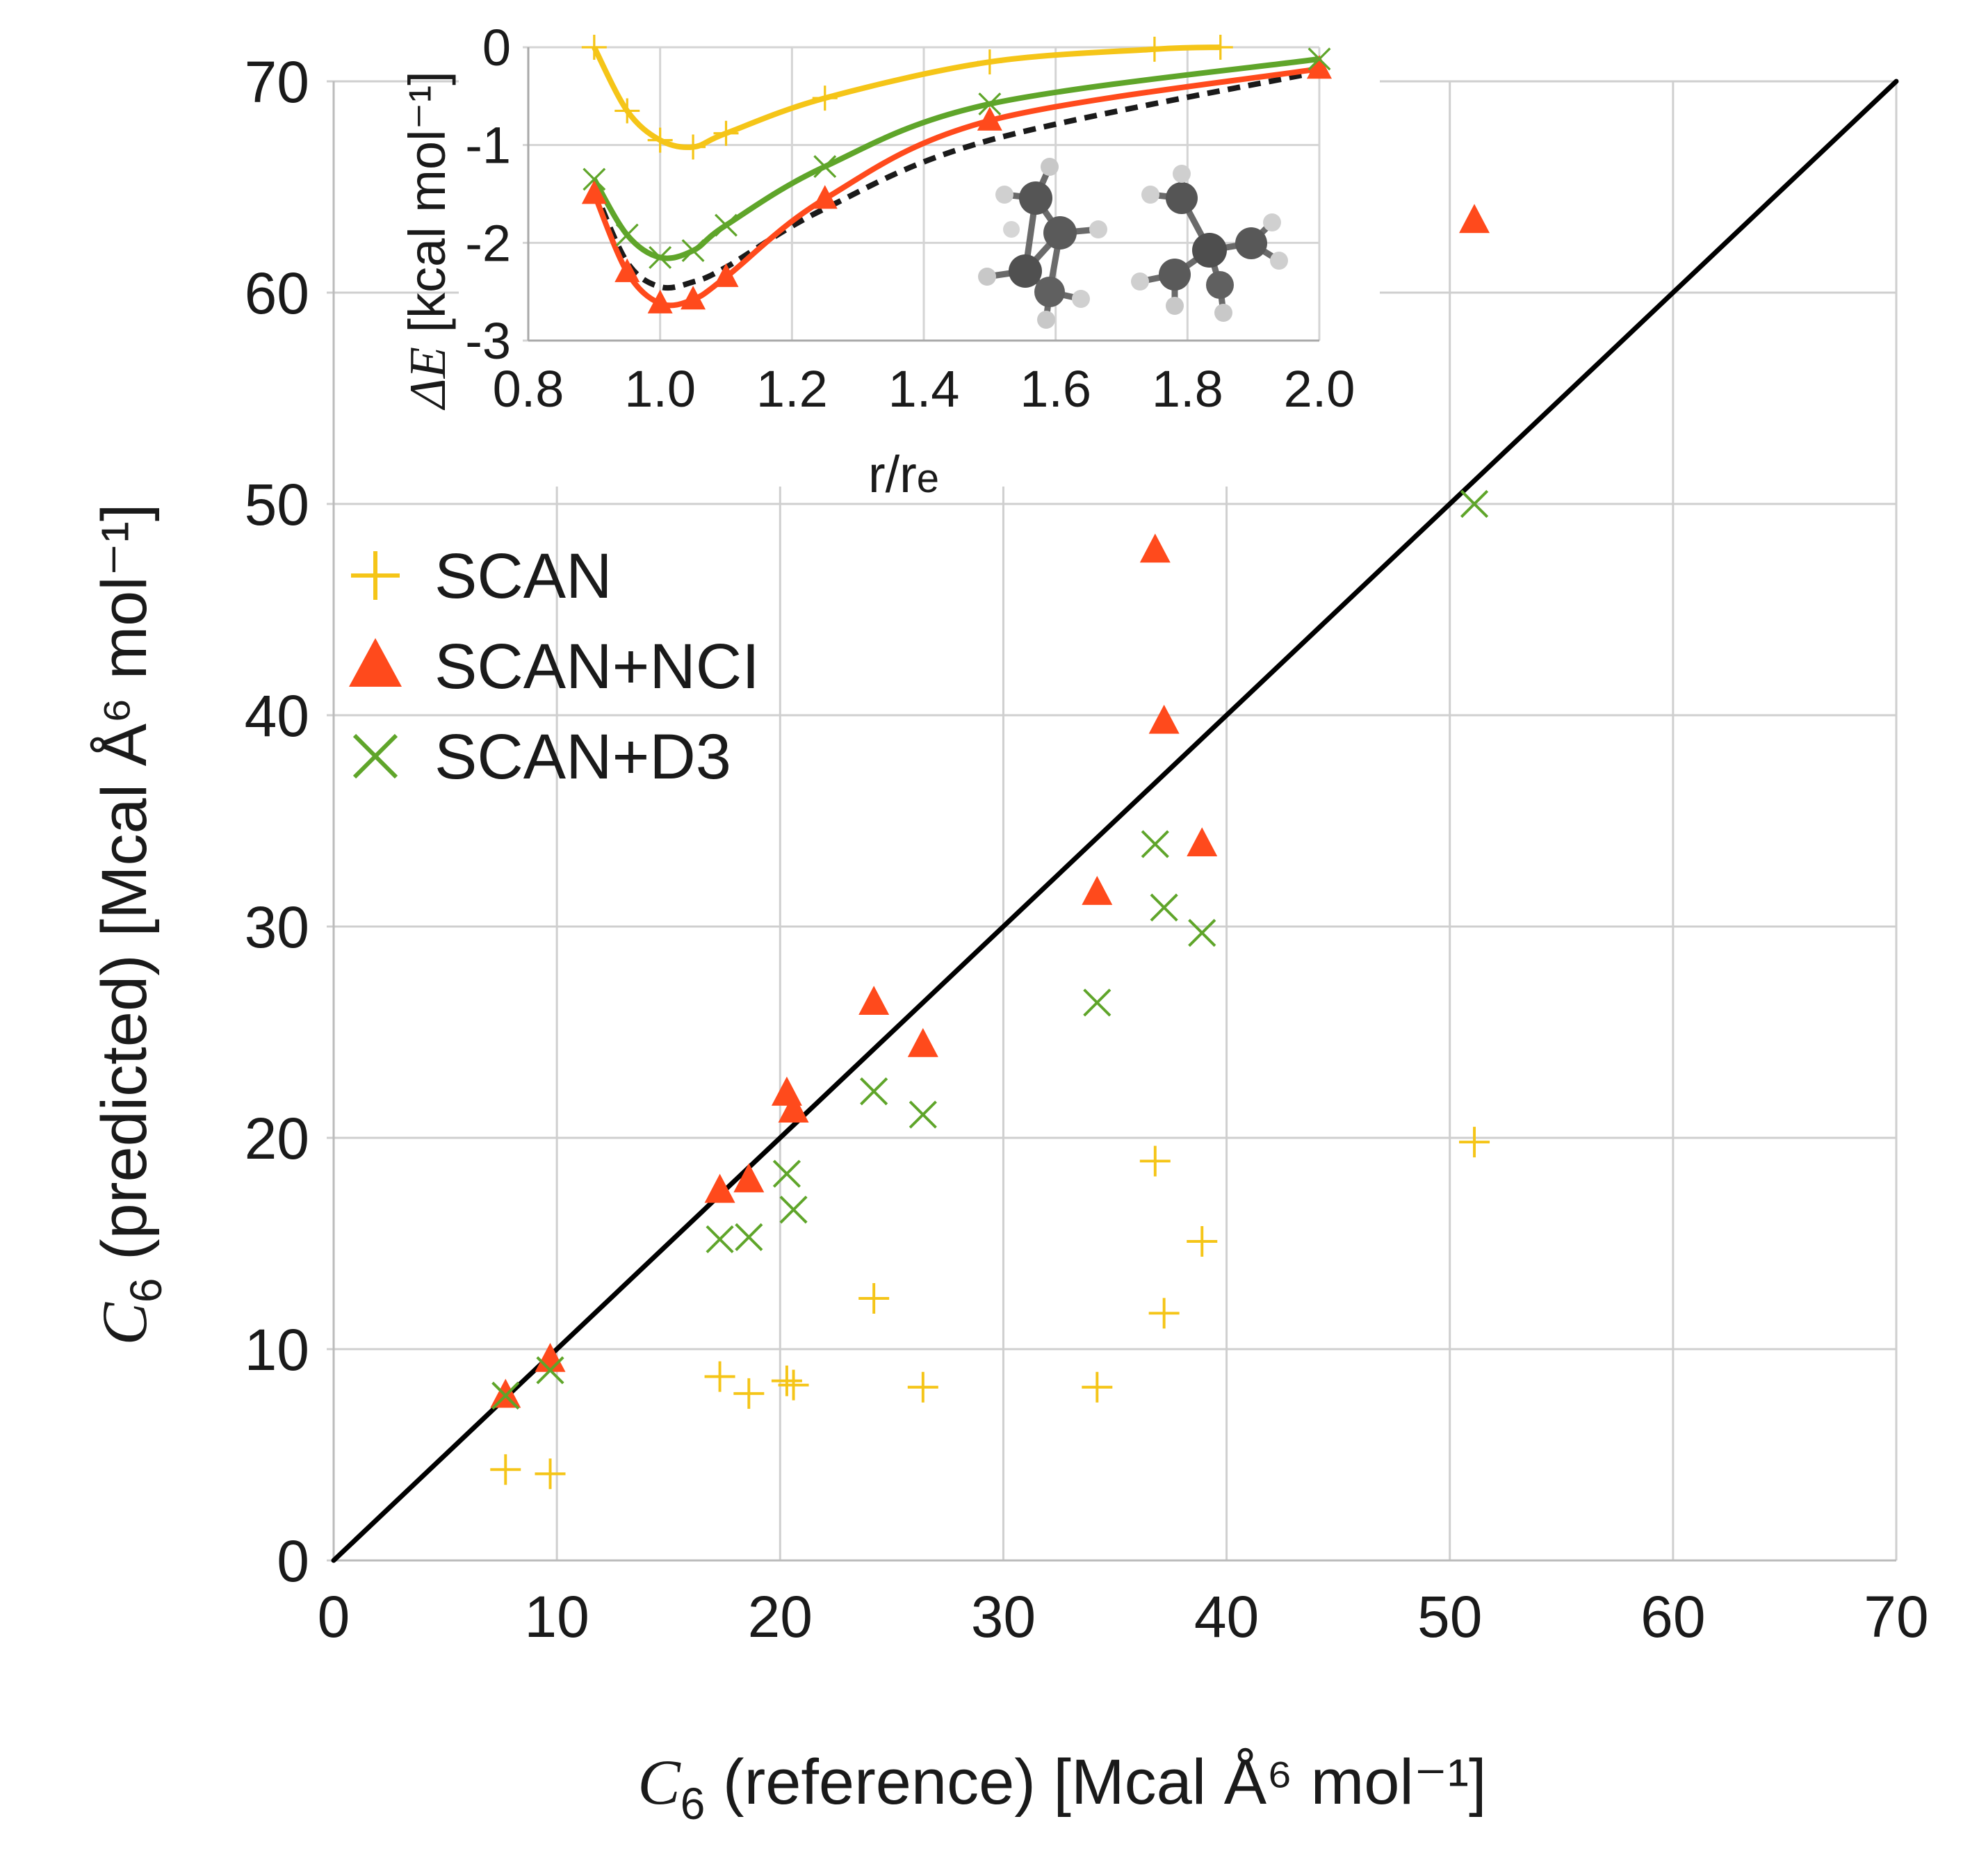 Image resolution: width=1963 pixels, height=1876 pixels. What do you see at coordinates (130, 925) in the screenshot?
I see `main-y-axis-title: C6 (predicted) [Mcal Å⁶ mol⁻¹]` at bounding box center [130, 925].